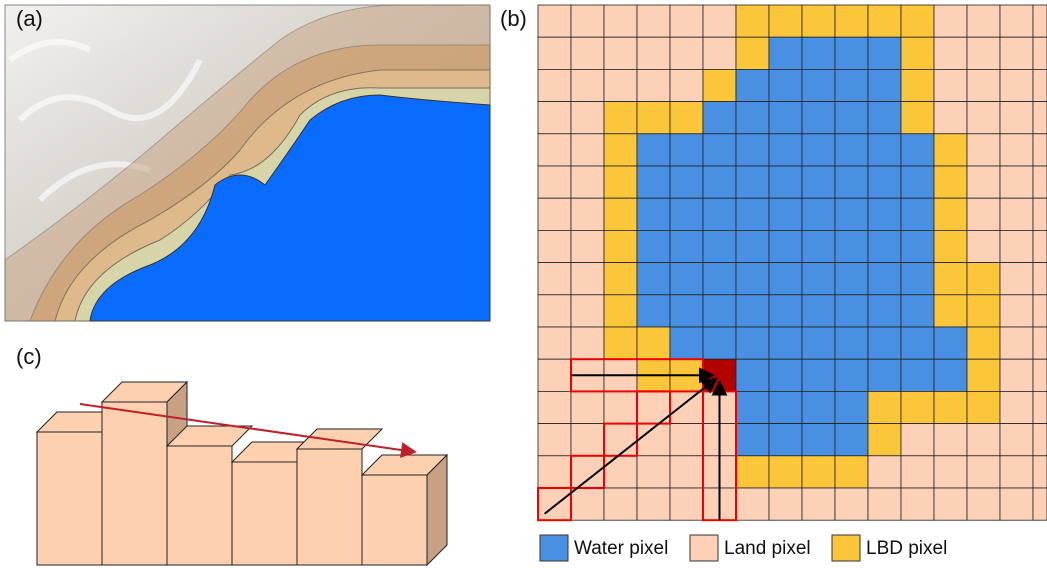 The image size is (1047, 568). What do you see at coordinates (554, 504) in the screenshot?
I see `window` at bounding box center [554, 504].